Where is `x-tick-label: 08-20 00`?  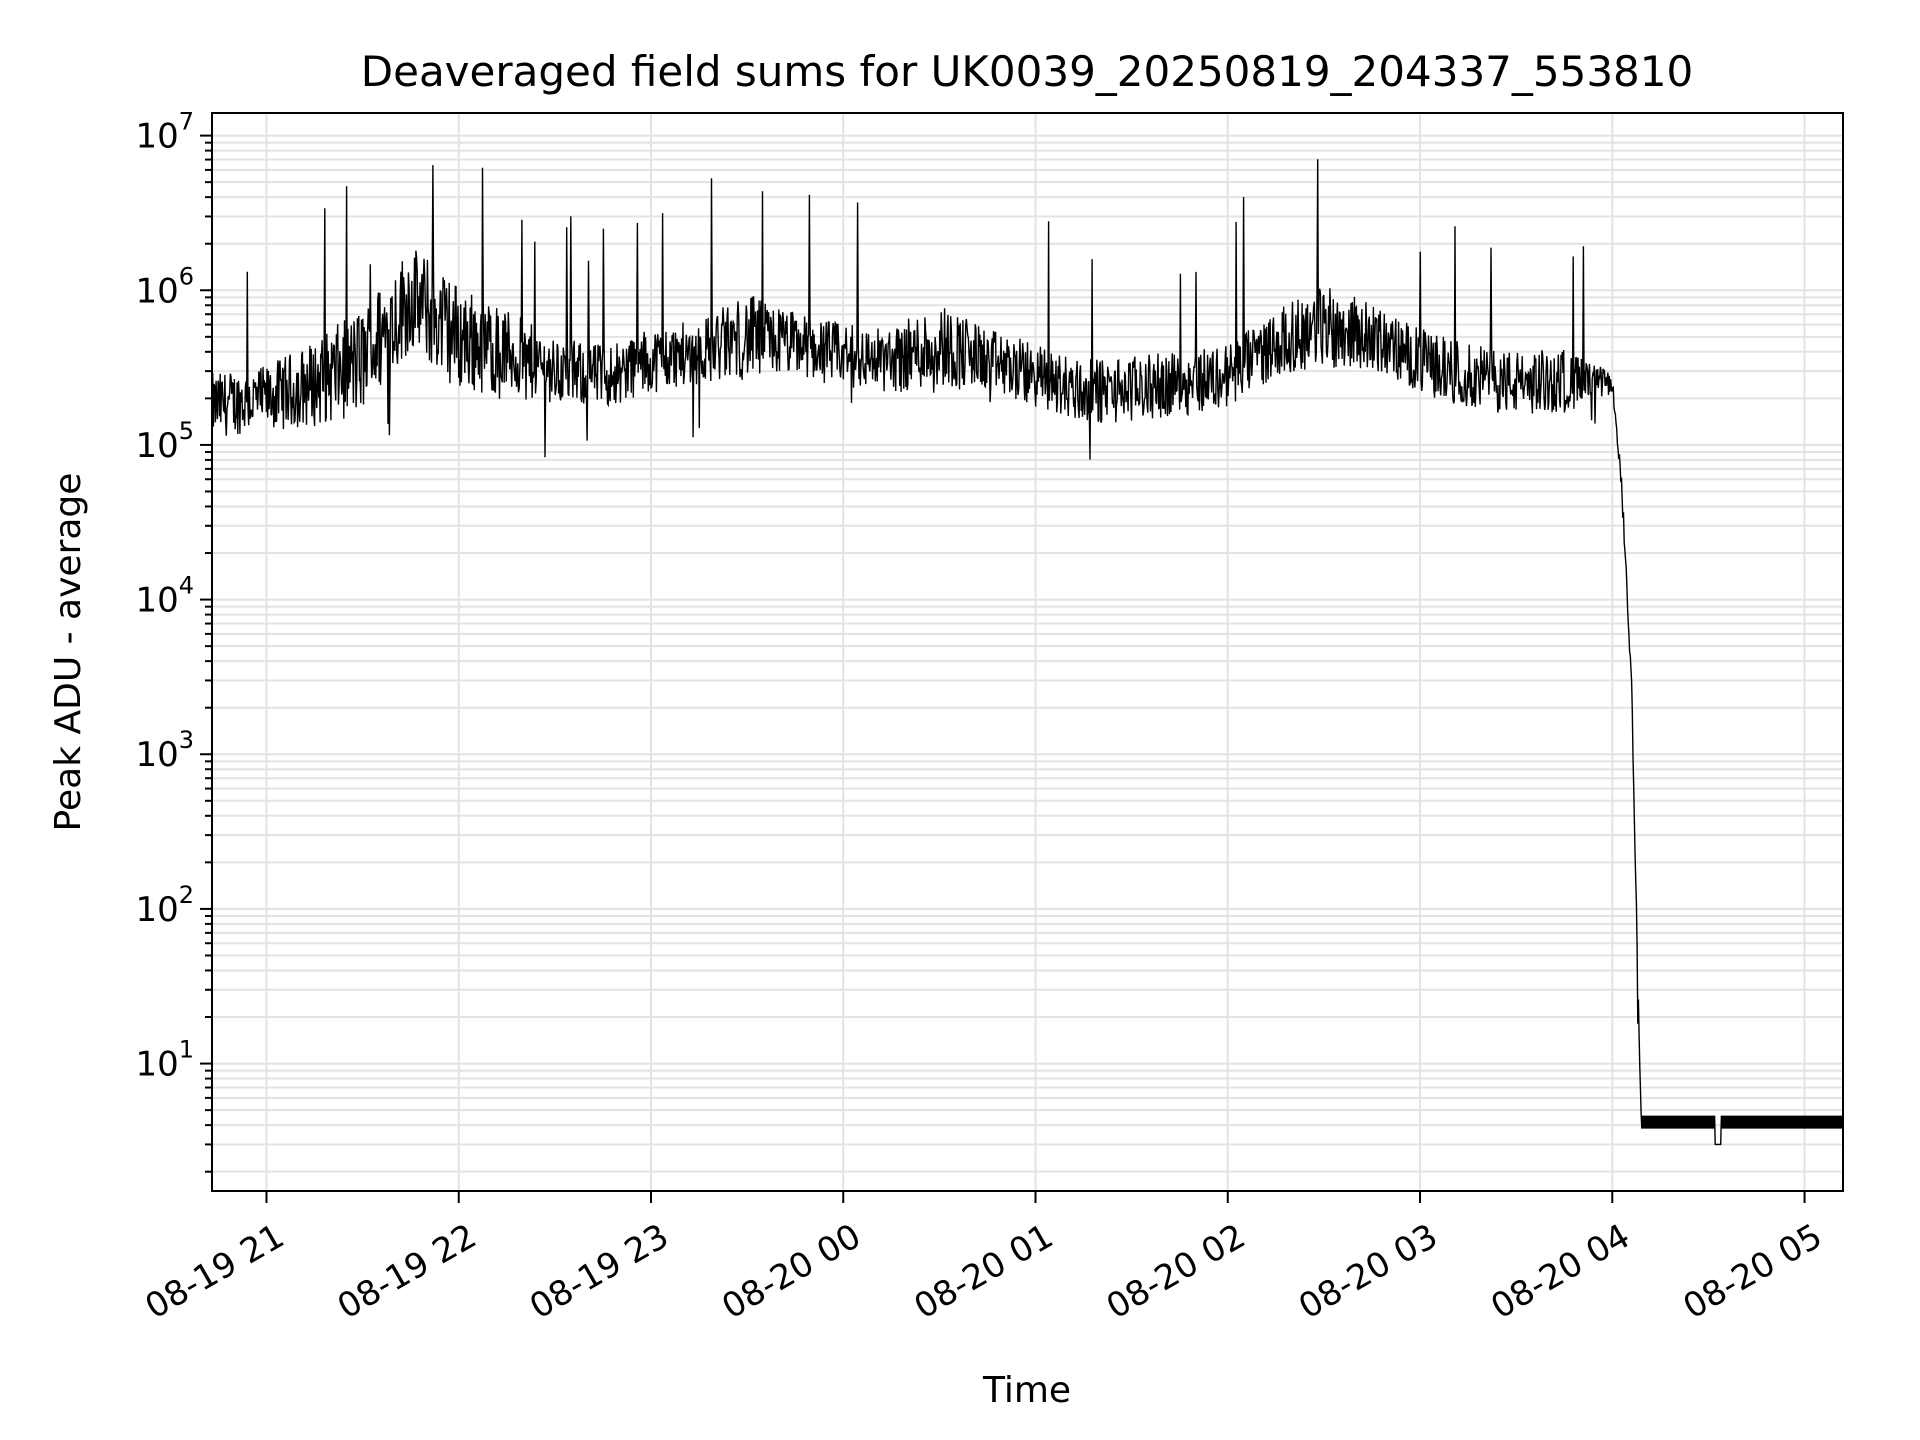 x-tick-label: 08-20 00 is located at coordinates (791, 1271).